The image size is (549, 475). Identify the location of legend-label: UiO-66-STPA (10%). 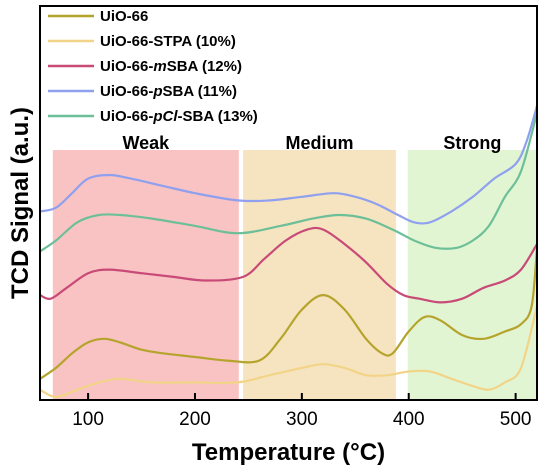
(168, 41).